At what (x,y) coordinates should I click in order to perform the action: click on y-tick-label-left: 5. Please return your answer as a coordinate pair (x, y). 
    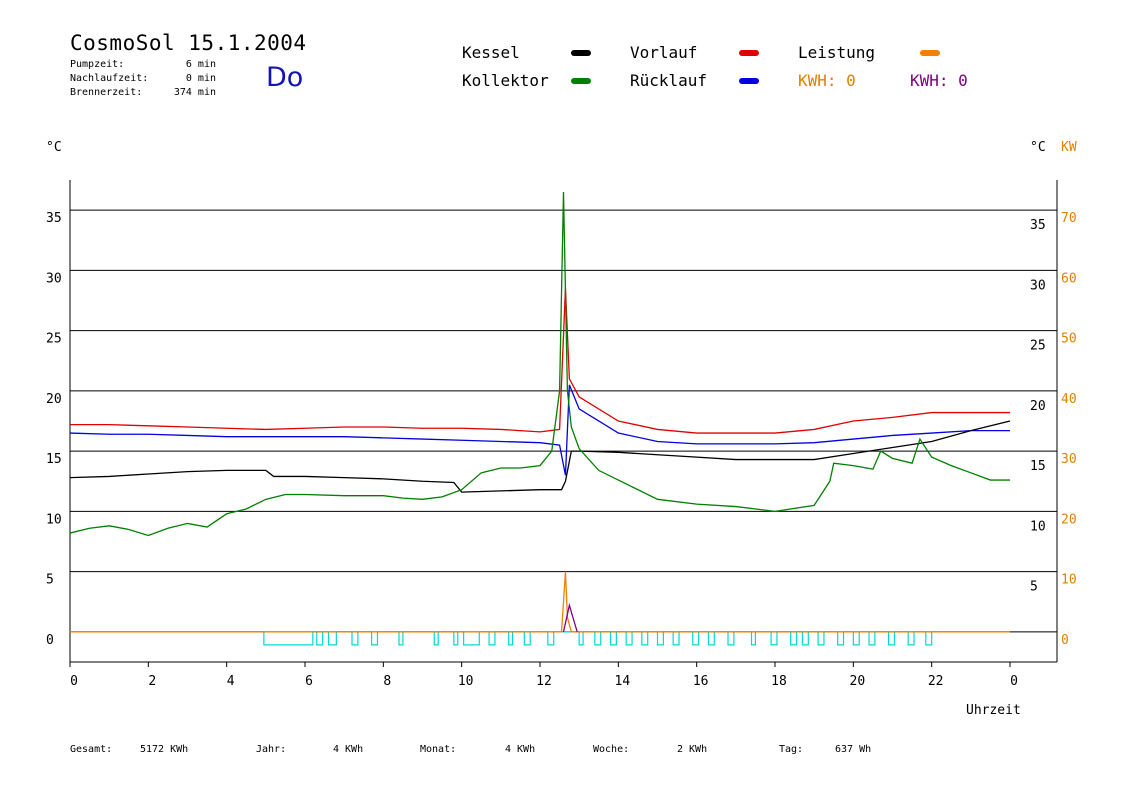
    Looking at the image, I should click on (50, 580).